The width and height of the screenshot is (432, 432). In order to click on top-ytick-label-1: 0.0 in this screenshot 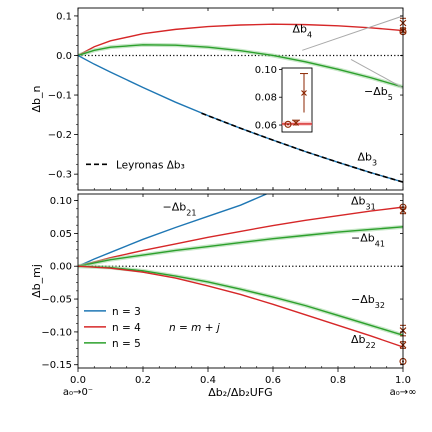, I will do `click(64, 56)`.